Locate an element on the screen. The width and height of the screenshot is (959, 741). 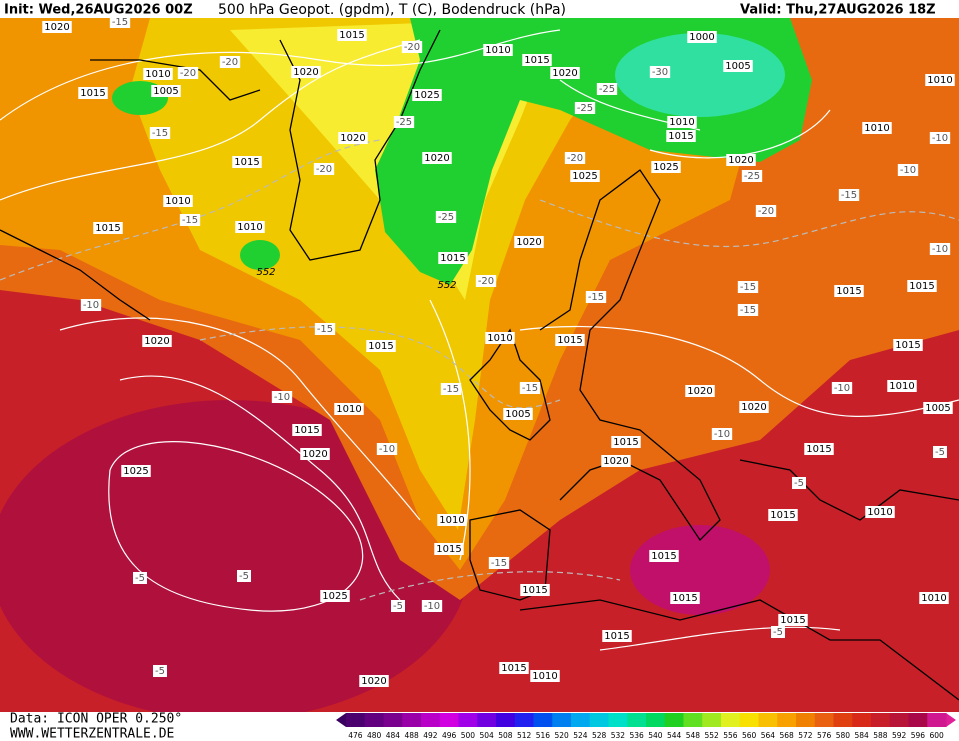
scale-label: 508 is located at coordinates (505, 735).